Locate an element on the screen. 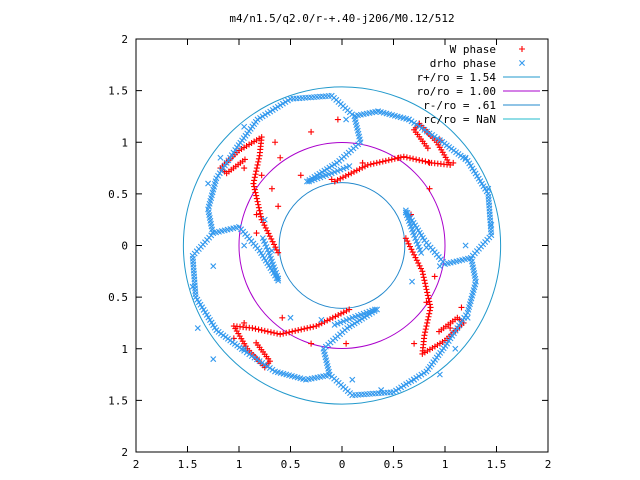  legend-label: rc/ro = NaN is located at coordinates (459, 119).